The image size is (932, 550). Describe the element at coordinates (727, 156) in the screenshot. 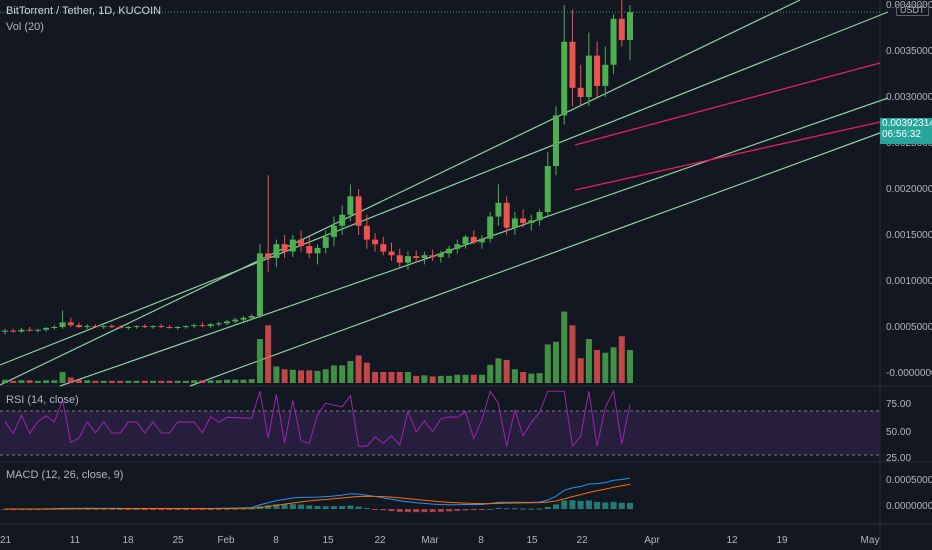

I see `wedge-lower-line` at that location.